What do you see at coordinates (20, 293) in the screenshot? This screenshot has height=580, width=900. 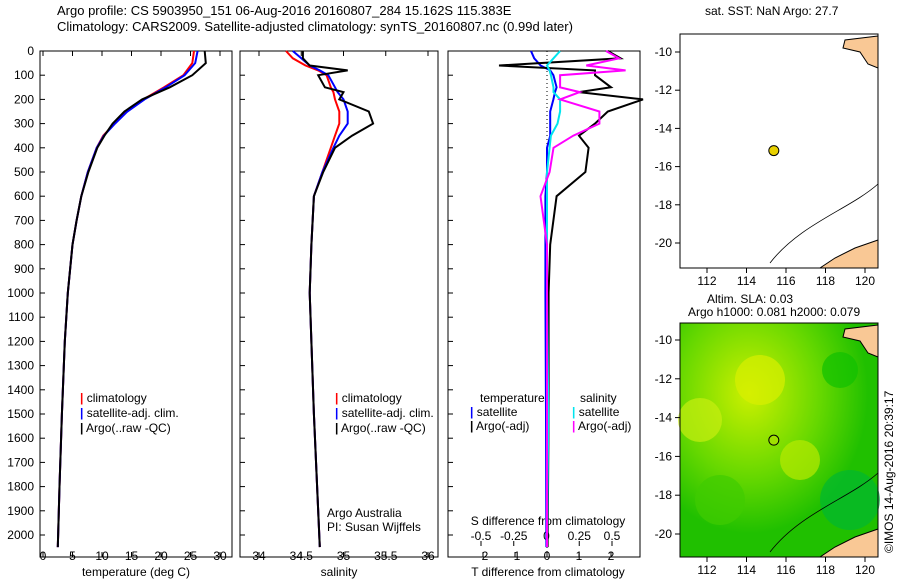 I see `y-tick-label: 1000` at bounding box center [20, 293].